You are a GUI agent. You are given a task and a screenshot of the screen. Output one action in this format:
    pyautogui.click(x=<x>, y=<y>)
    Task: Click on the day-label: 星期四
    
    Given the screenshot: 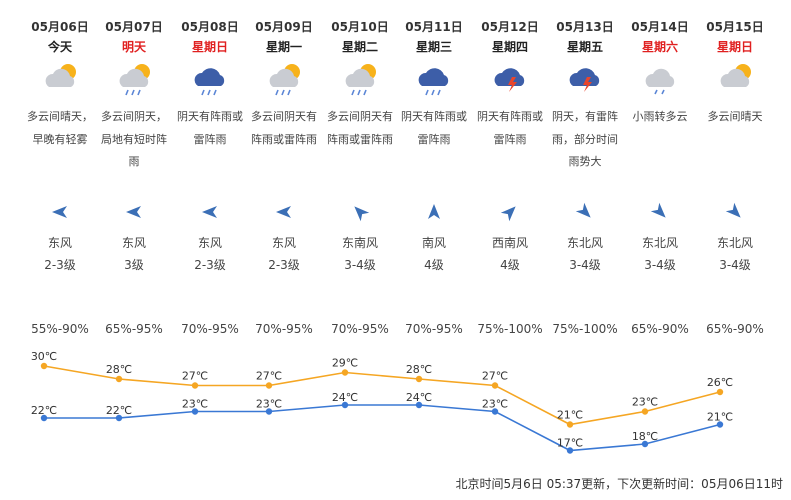 What is the action you would take?
    pyautogui.click(x=509, y=47)
    